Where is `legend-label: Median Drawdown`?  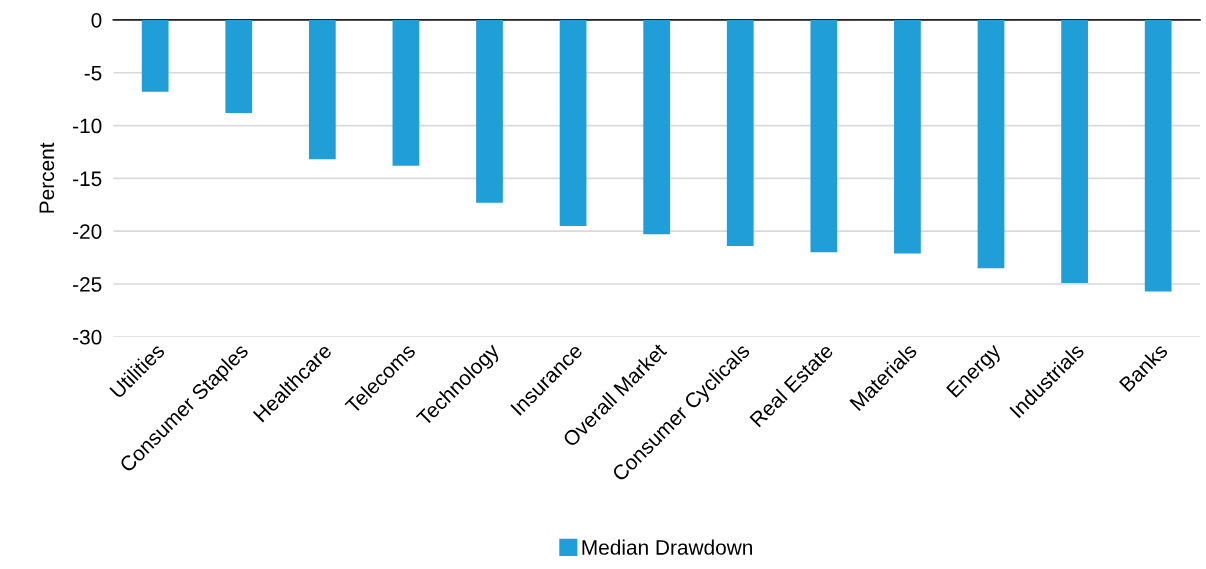
legend-label: Median Drawdown is located at coordinates (667, 547).